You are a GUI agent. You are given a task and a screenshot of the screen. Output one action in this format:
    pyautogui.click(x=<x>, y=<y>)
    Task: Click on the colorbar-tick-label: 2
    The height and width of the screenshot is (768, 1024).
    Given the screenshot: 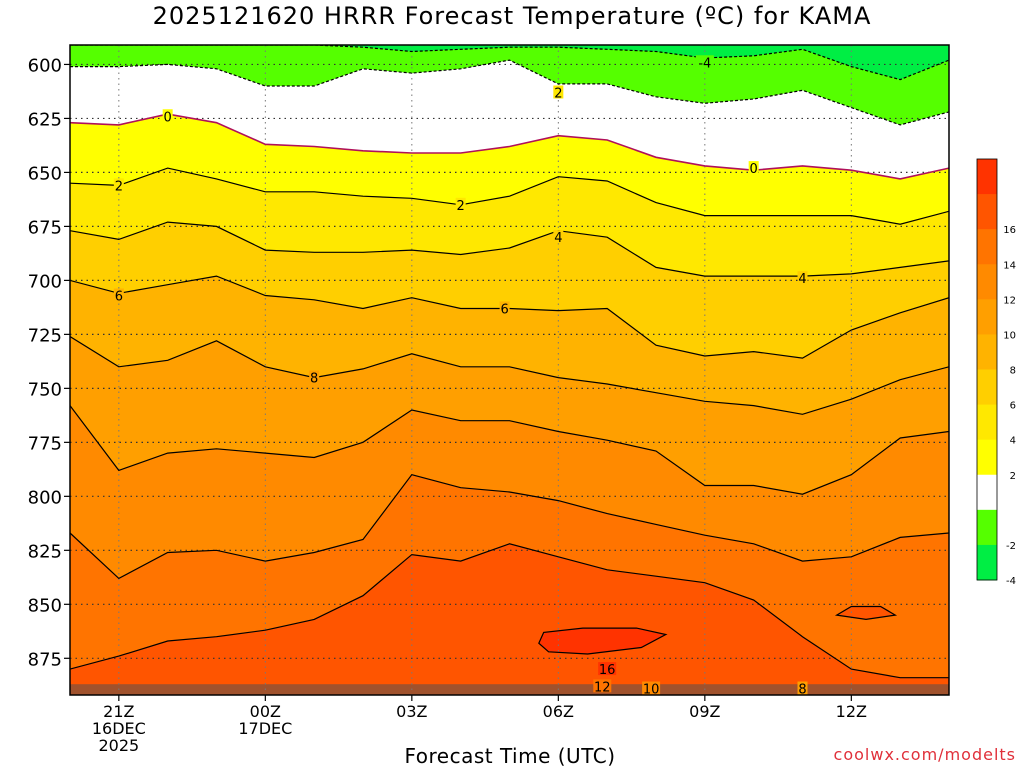 What is the action you would take?
    pyautogui.click(x=1013, y=476)
    